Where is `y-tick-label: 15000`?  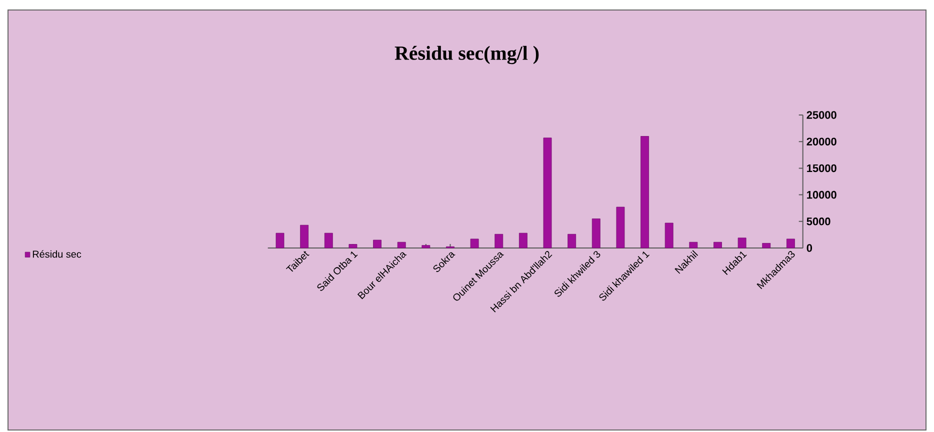 y-tick-label: 15000 is located at coordinates (821, 168).